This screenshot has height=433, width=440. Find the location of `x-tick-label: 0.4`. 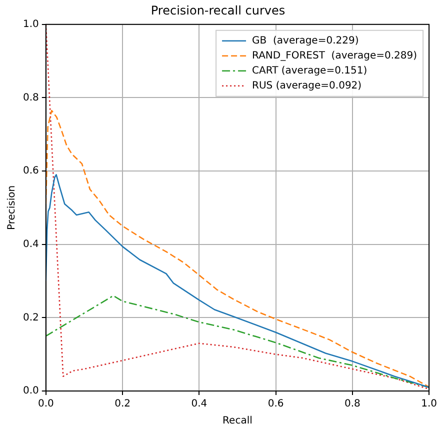

x-tick-label: 0.4 is located at coordinates (199, 404).